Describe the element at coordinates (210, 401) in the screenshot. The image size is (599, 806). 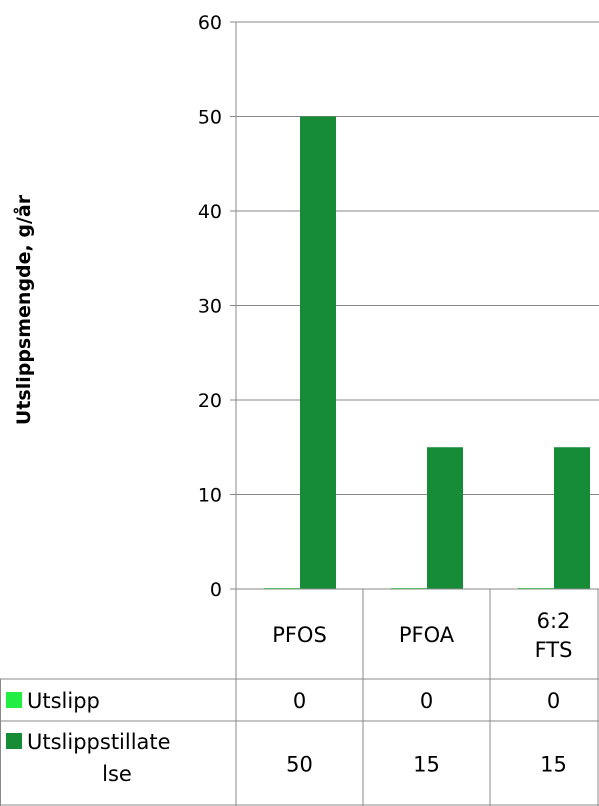
I see `y-tick-label: 20` at that location.